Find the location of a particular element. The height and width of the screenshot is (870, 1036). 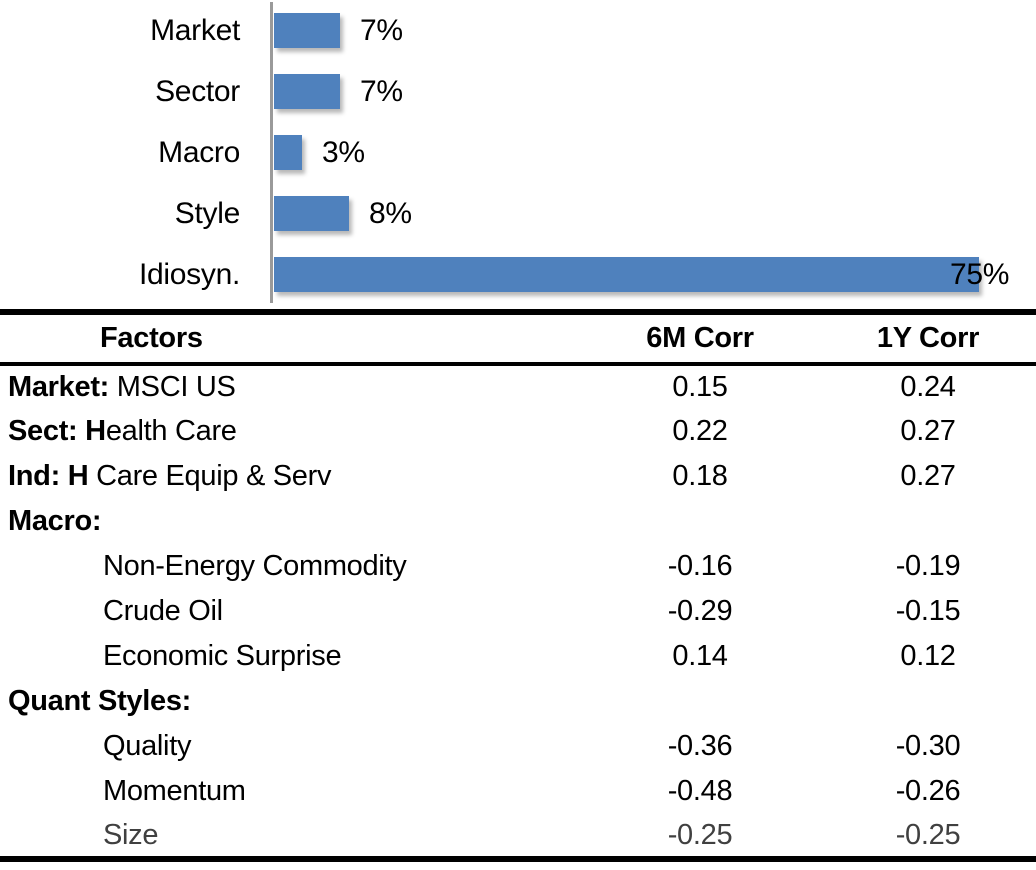

table-row: Non-Energy Commodity -0.16 -0.19 is located at coordinates (518, 566).